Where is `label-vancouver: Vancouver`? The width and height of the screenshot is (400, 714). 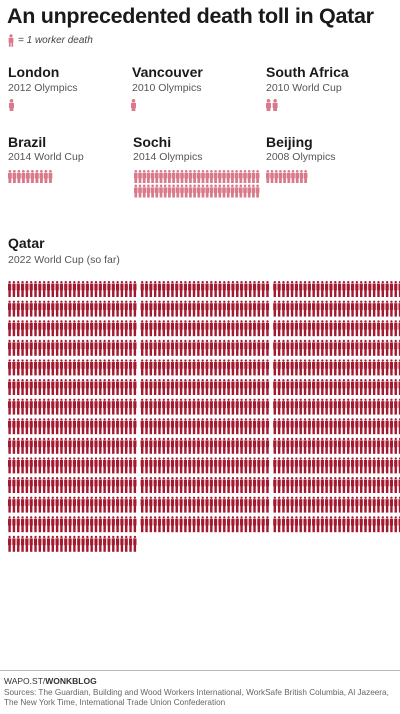
label-vancouver: Vancouver is located at coordinates (167, 72).